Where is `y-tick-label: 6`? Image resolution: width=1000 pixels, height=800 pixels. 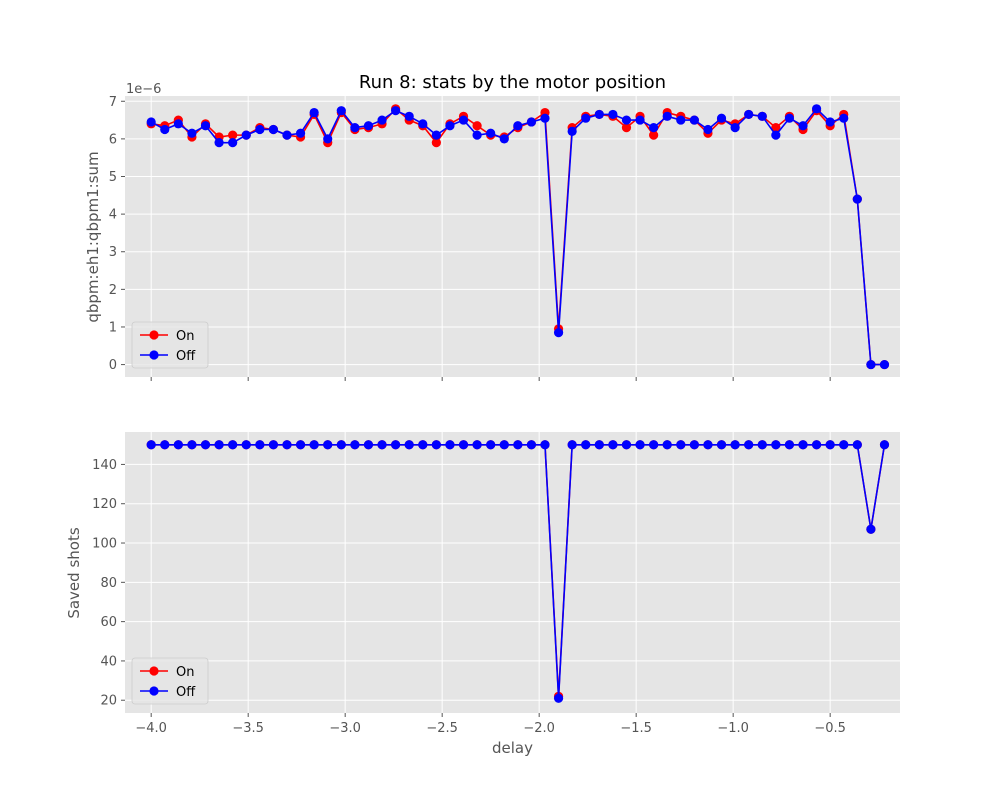
y-tick-label: 6 is located at coordinates (113, 139).